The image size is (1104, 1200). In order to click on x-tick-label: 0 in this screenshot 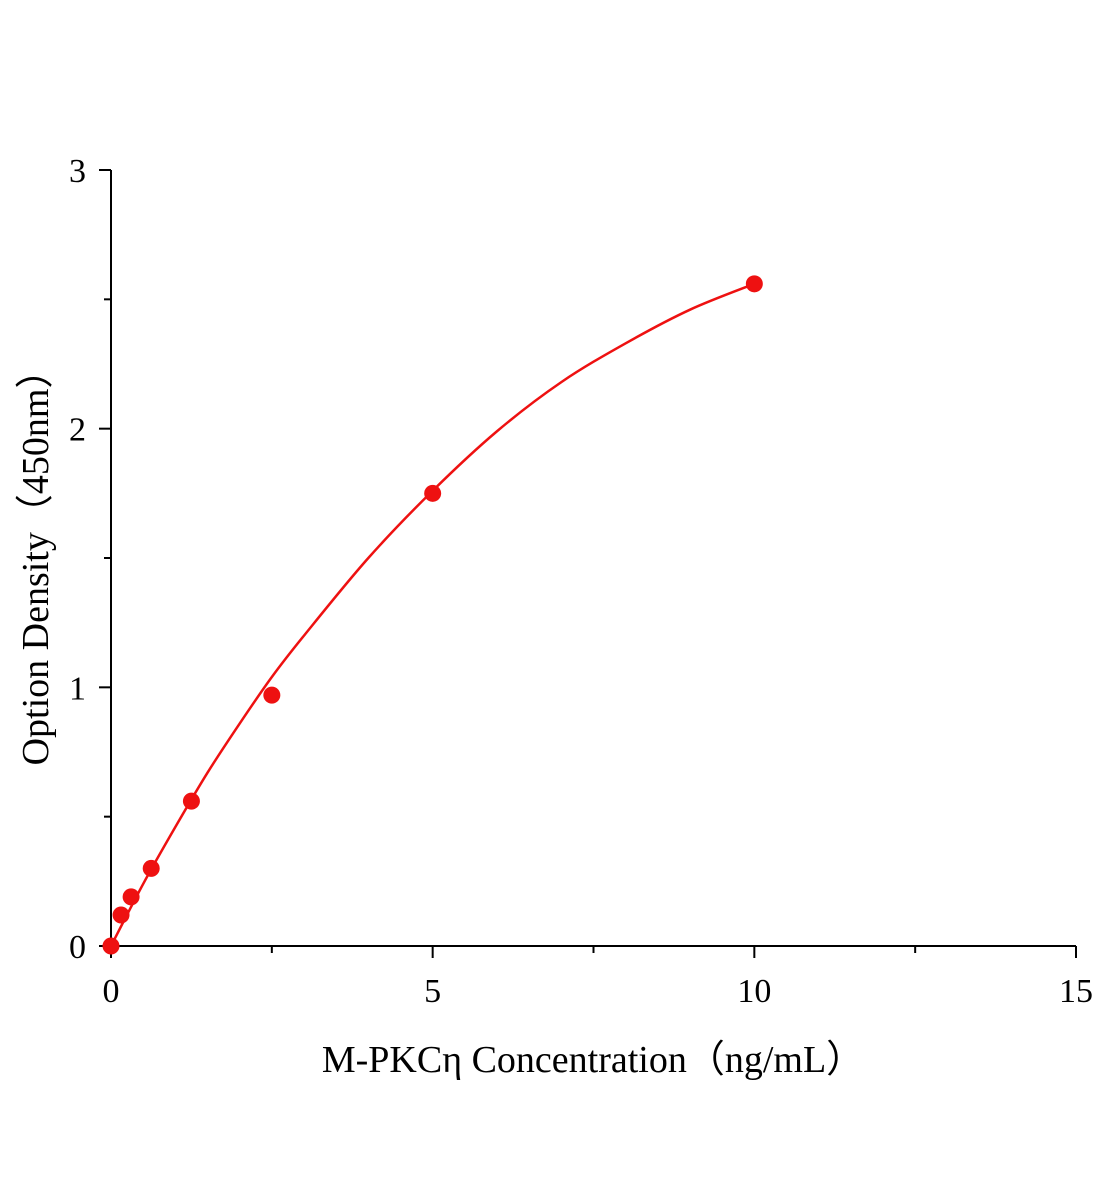, I will do `click(111, 991)`.